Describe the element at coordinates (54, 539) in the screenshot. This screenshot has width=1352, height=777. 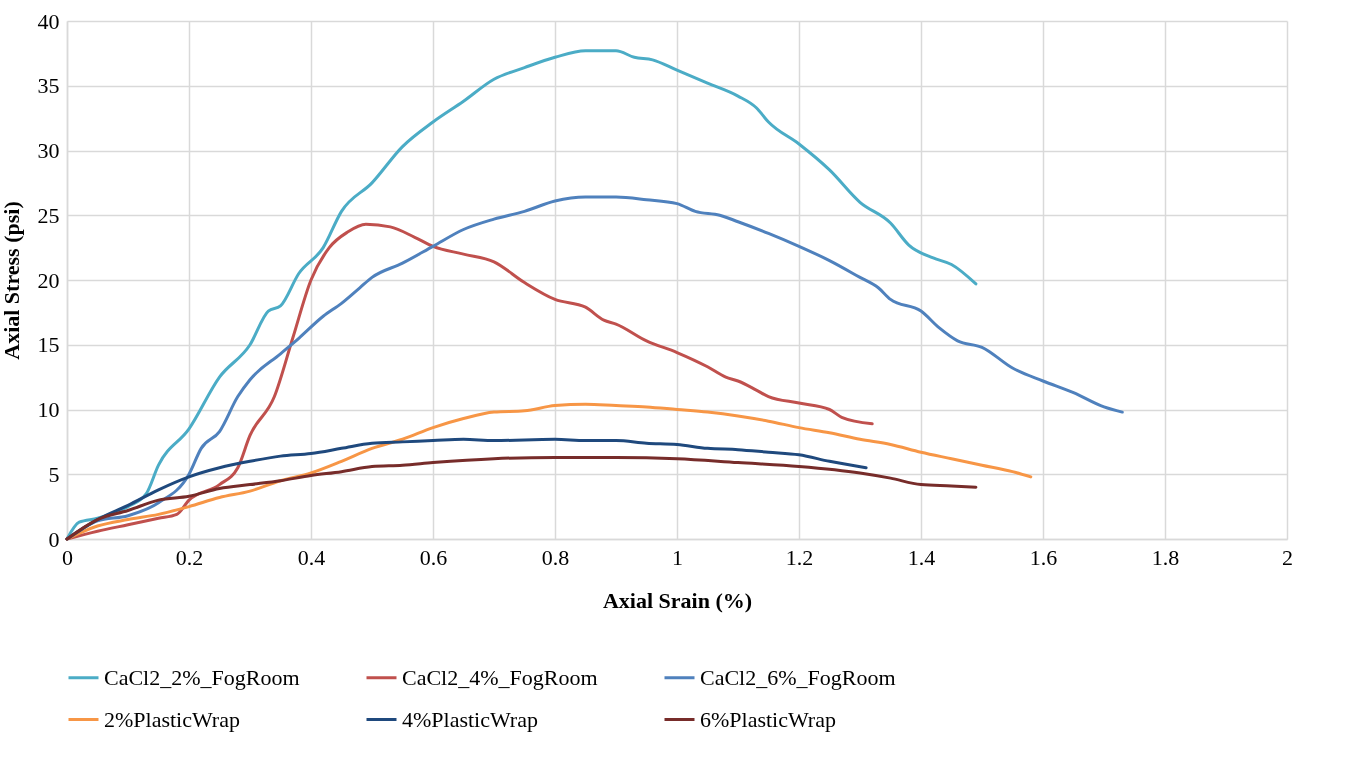
I see `y-tick-label: 0` at that location.